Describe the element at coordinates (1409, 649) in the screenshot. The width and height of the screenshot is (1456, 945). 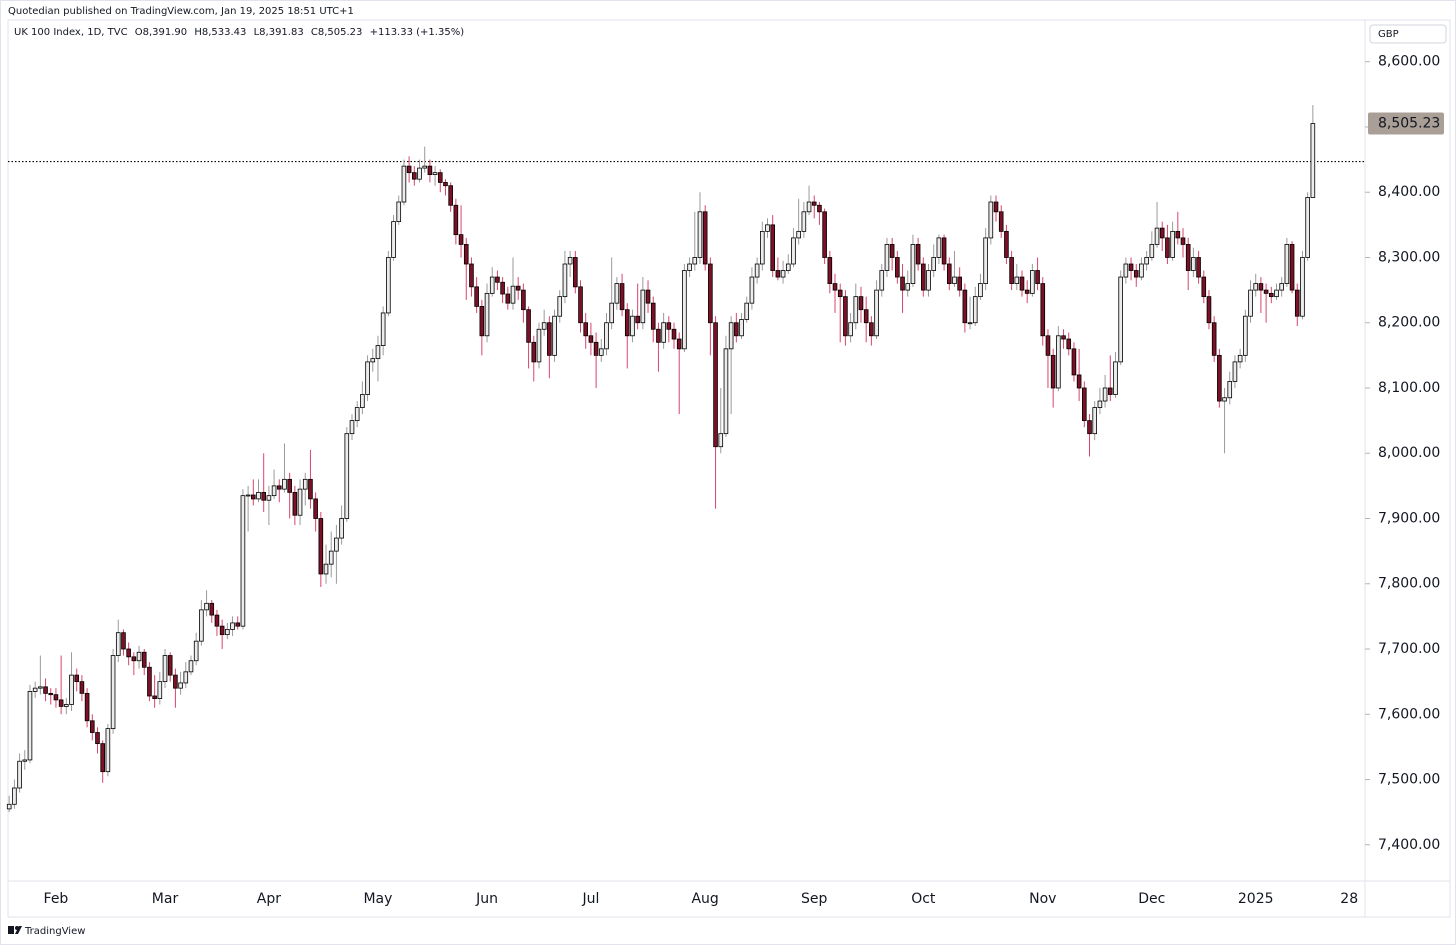
I see `y-tick-label: 7,700.00` at that location.